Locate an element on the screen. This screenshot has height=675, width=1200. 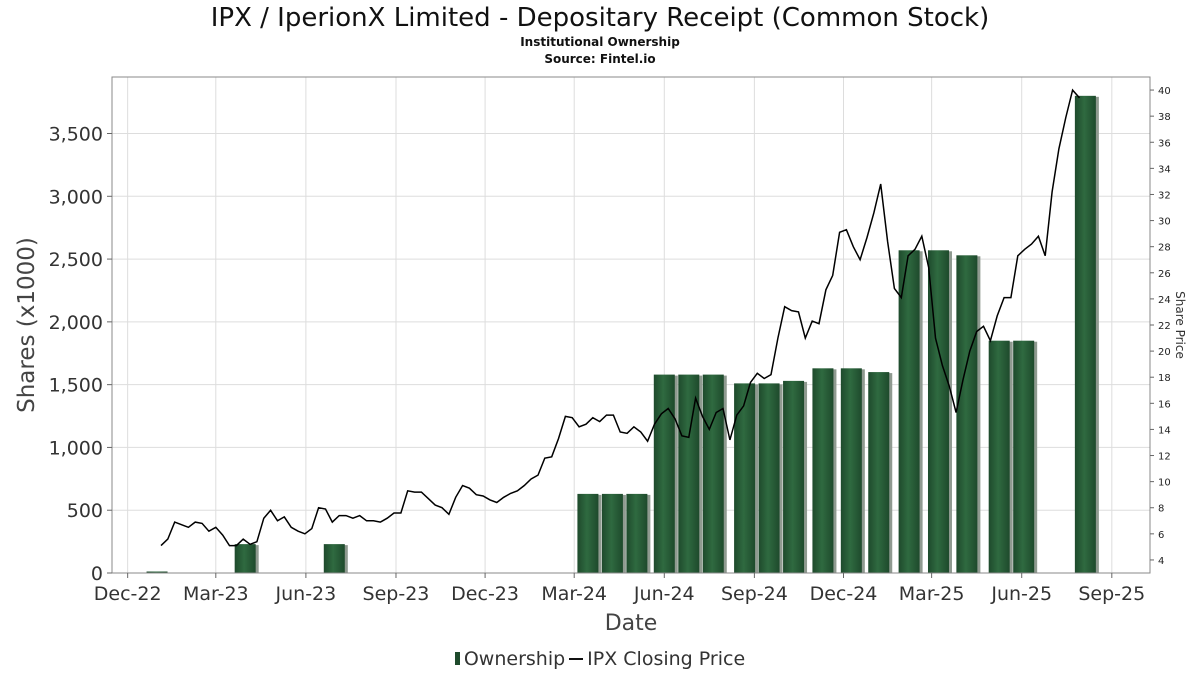
y-tick-label: 1,000 is located at coordinates (76, 448).